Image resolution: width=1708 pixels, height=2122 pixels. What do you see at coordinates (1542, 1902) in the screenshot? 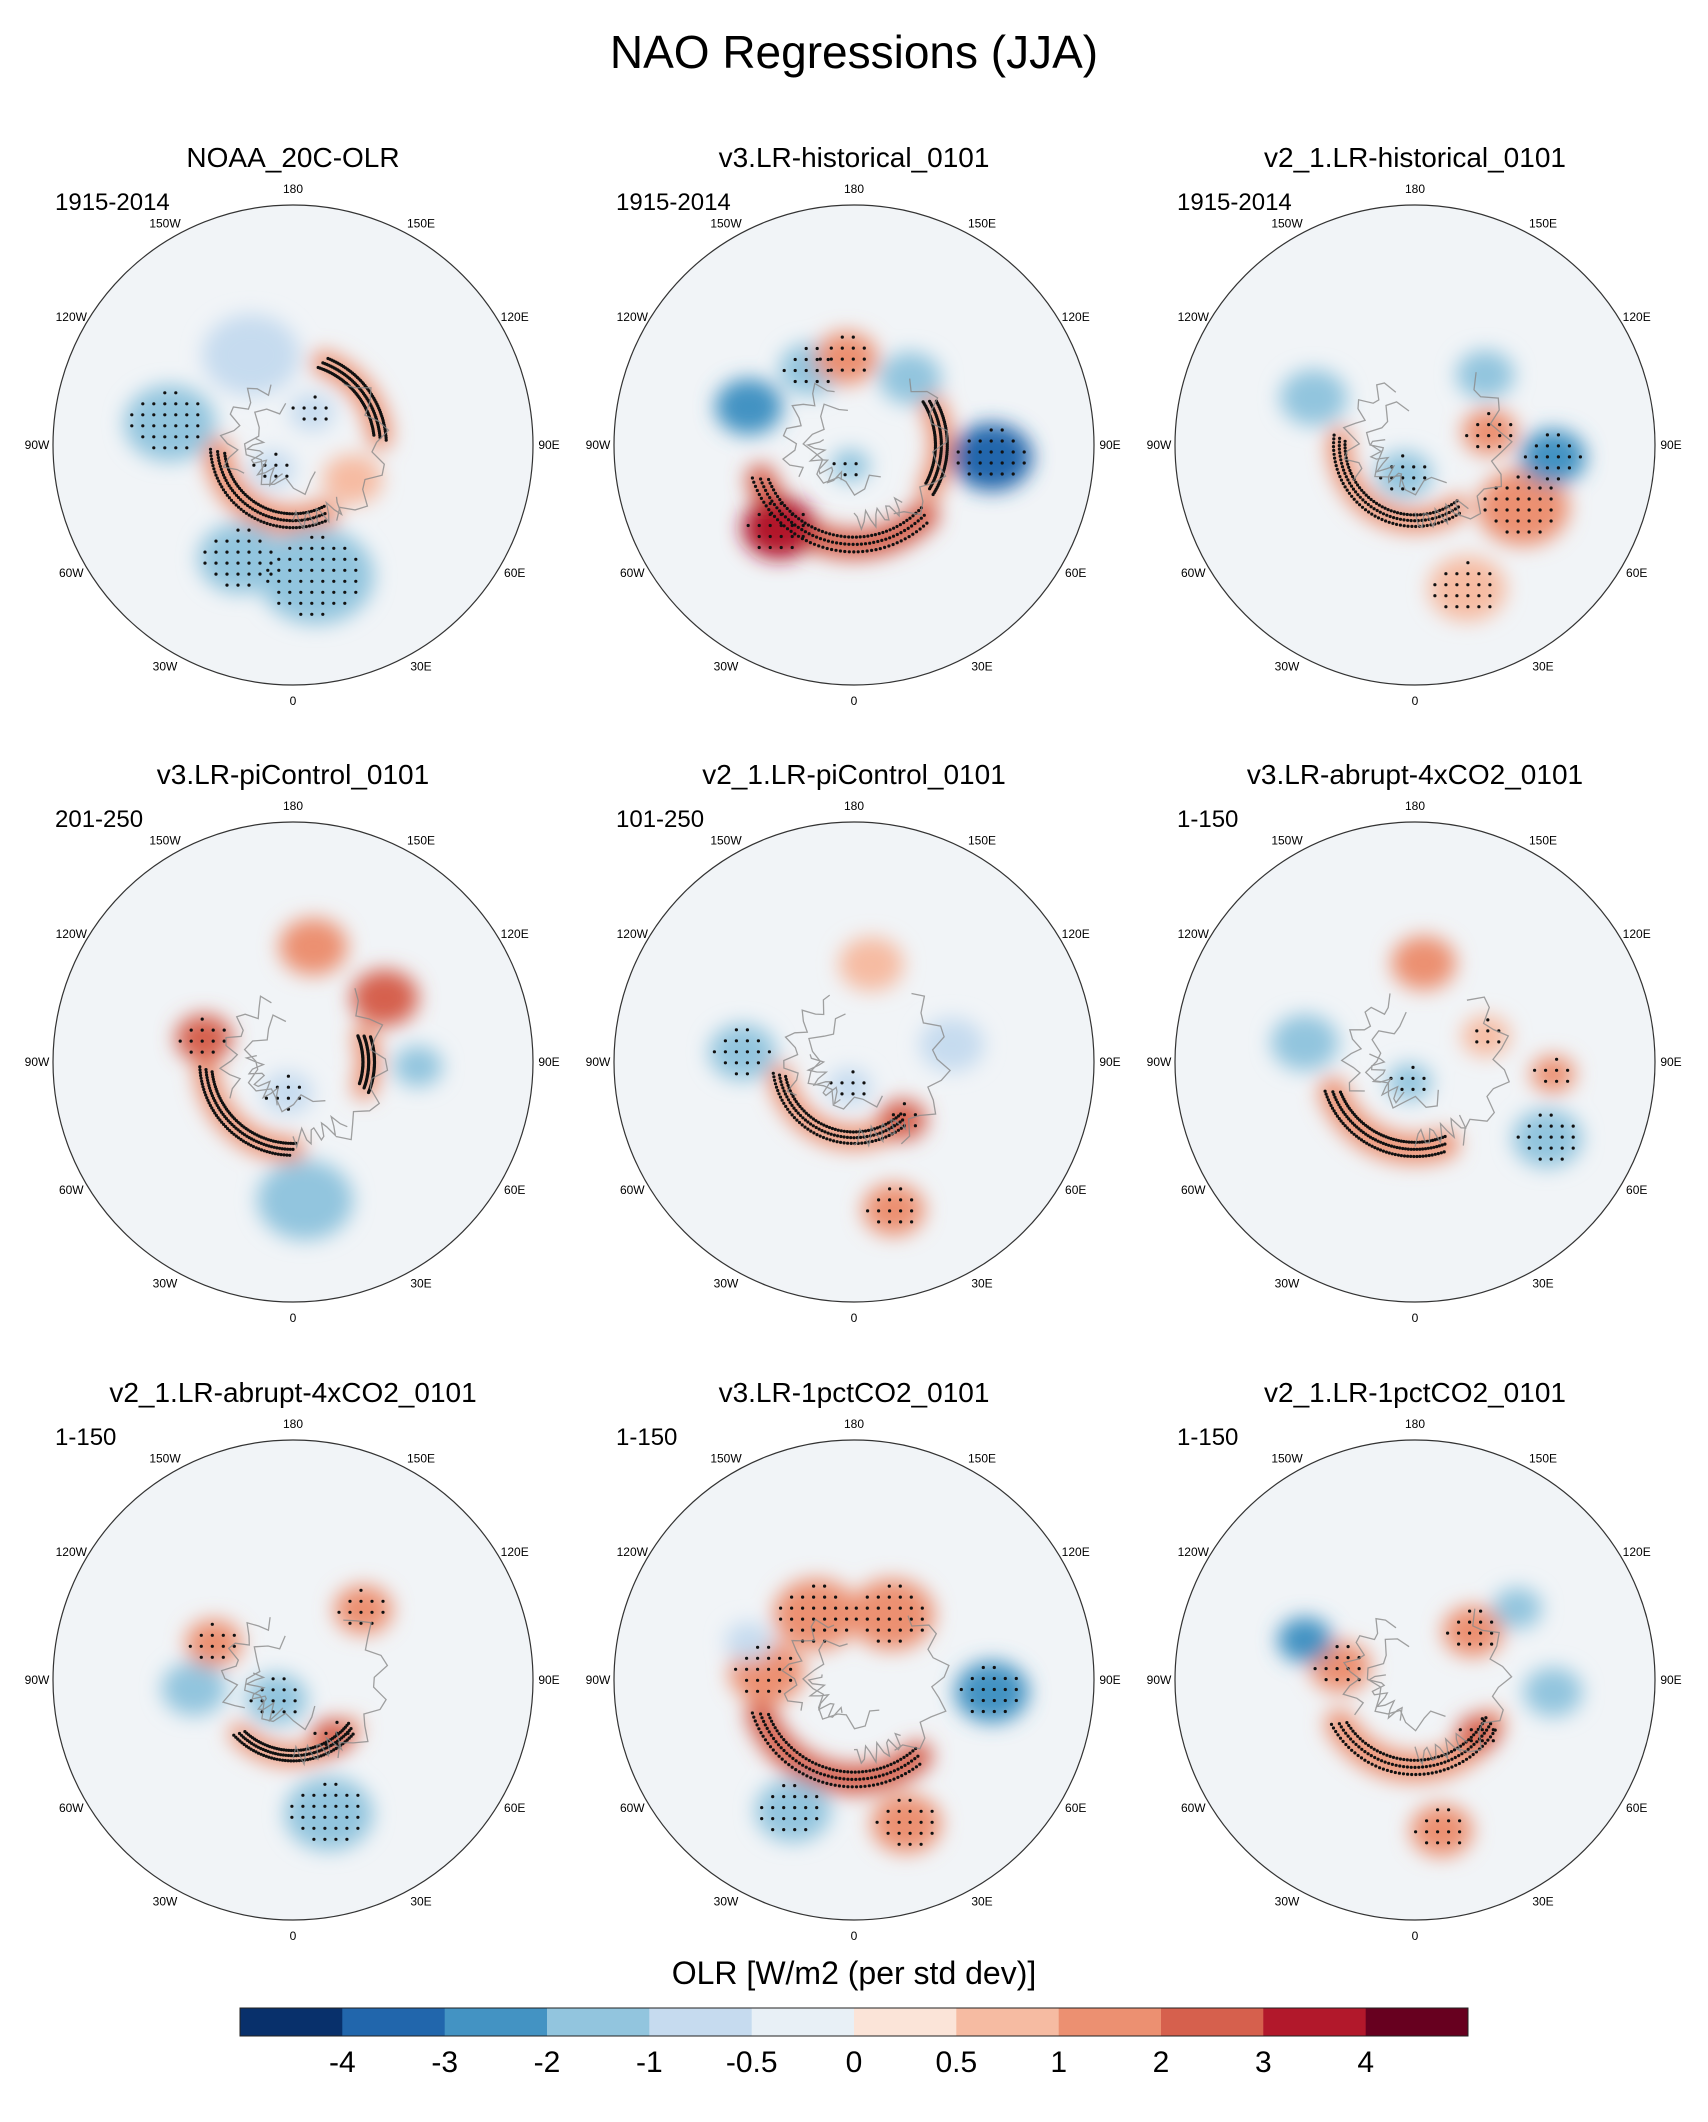
I see `longitude-label: 30E` at bounding box center [1542, 1902].